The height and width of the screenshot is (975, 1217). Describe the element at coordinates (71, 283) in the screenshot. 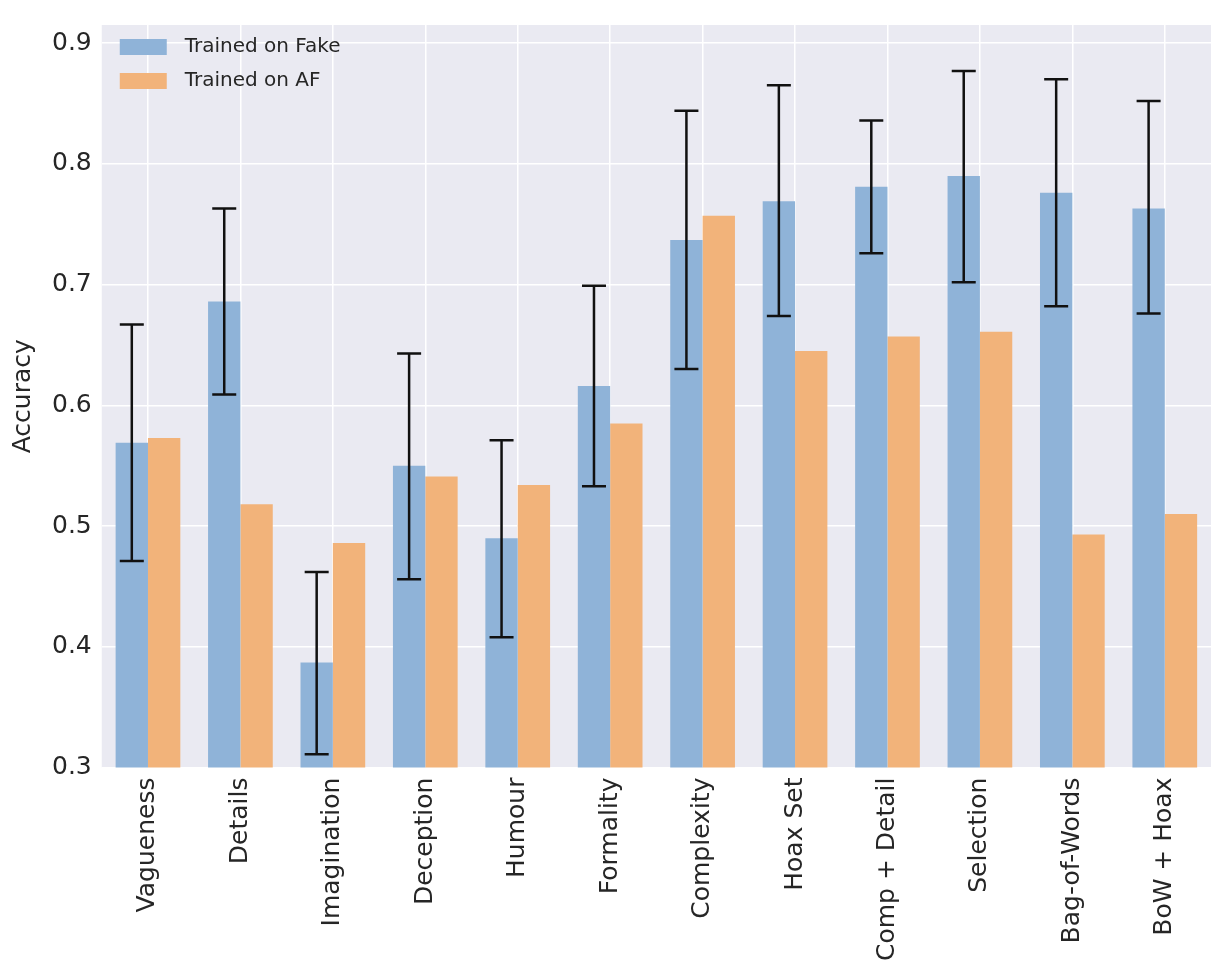

I see `y-tick-label: 0.7` at that location.